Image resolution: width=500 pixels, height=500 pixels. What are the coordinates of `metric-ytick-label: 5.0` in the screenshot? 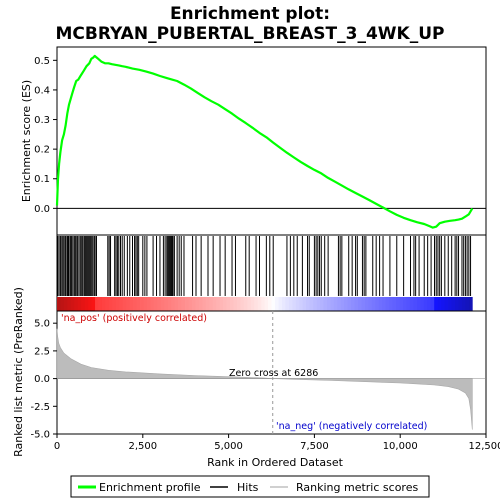 It's located at (42, 324).